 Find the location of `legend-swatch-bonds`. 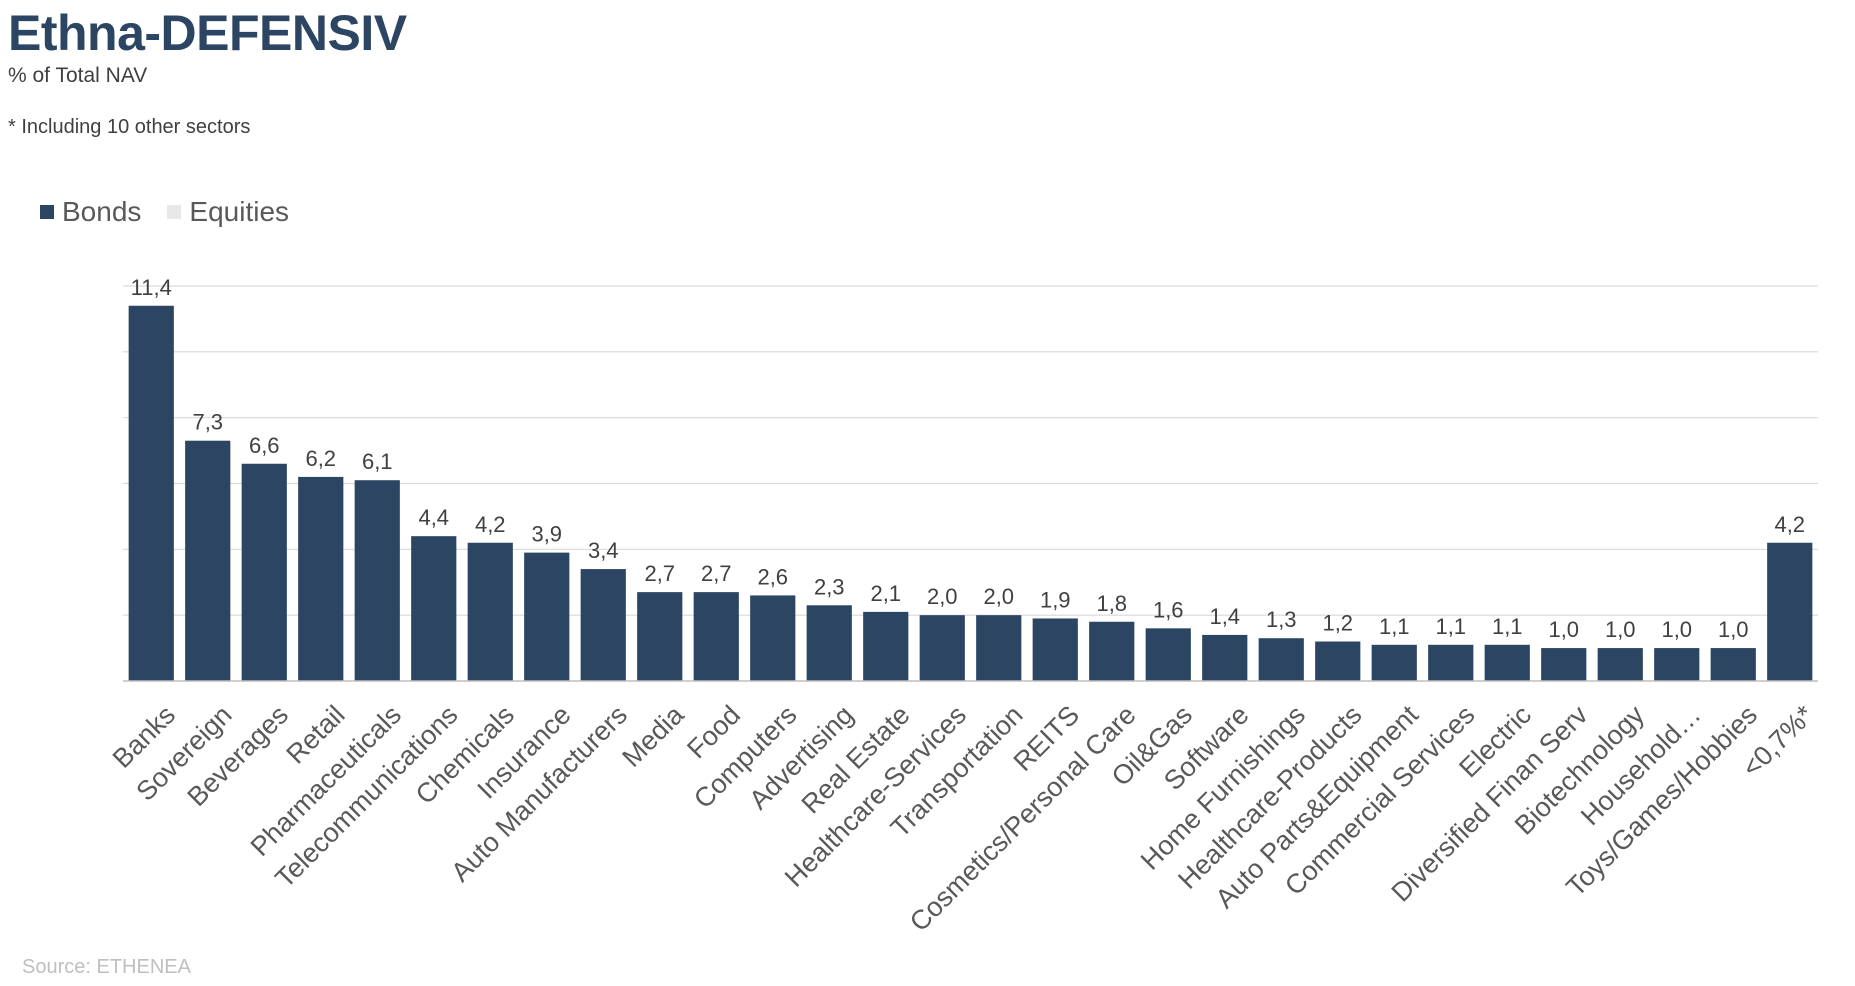

legend-swatch-bonds is located at coordinates (47, 212).